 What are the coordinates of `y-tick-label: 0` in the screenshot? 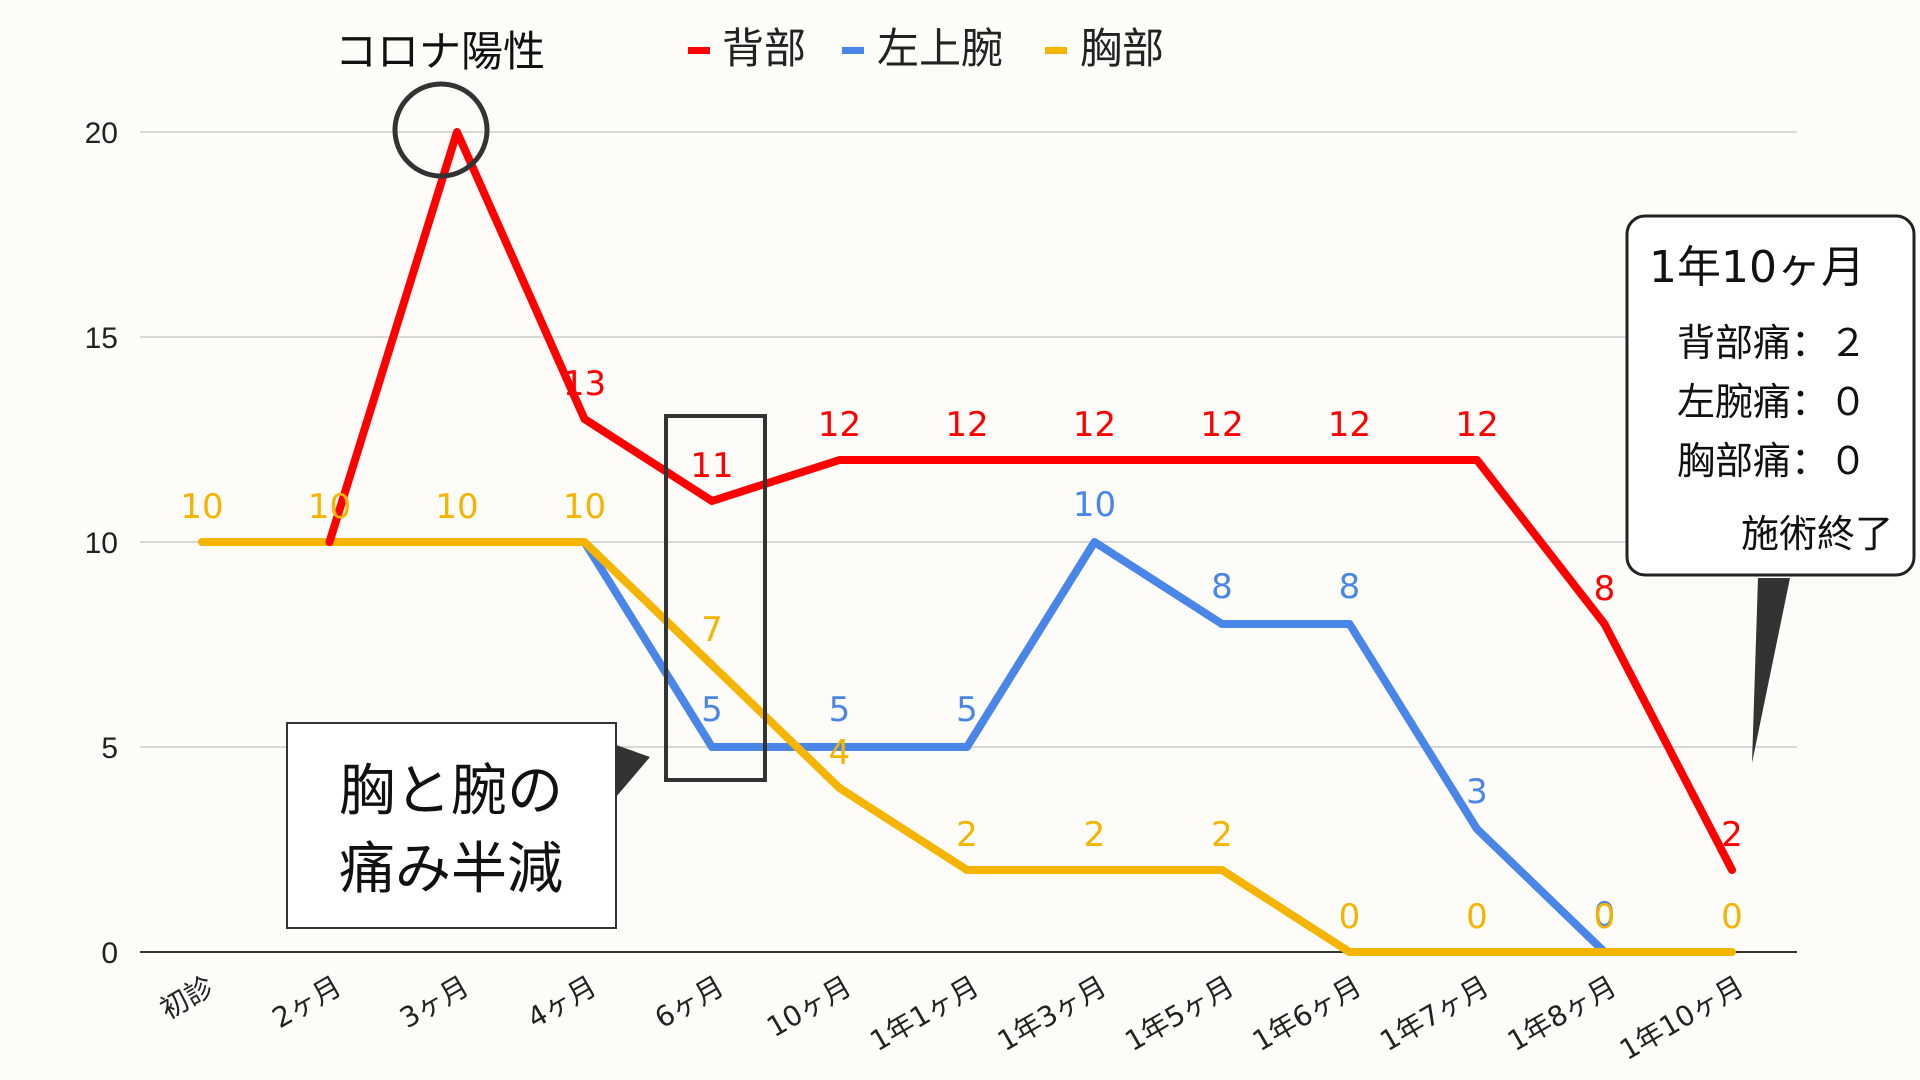 It's located at (109, 953).